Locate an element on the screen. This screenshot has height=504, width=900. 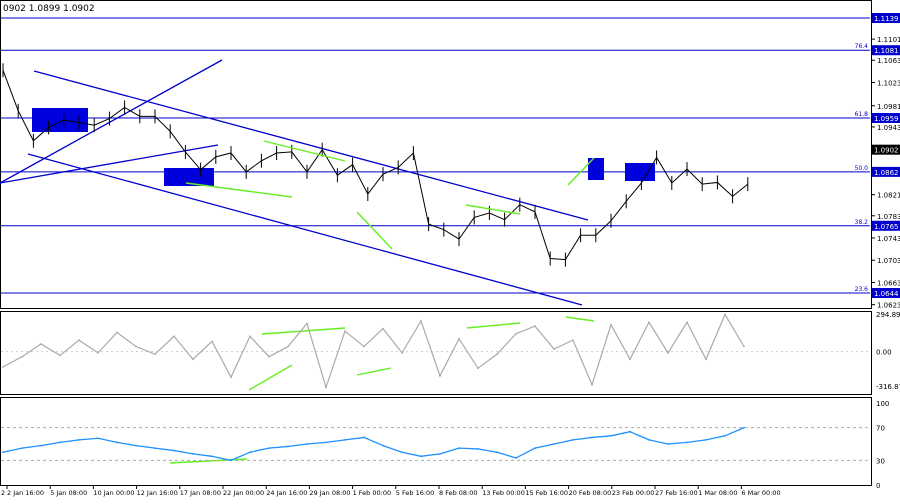
price-tick-label: 1.1023 is located at coordinates (888, 83).